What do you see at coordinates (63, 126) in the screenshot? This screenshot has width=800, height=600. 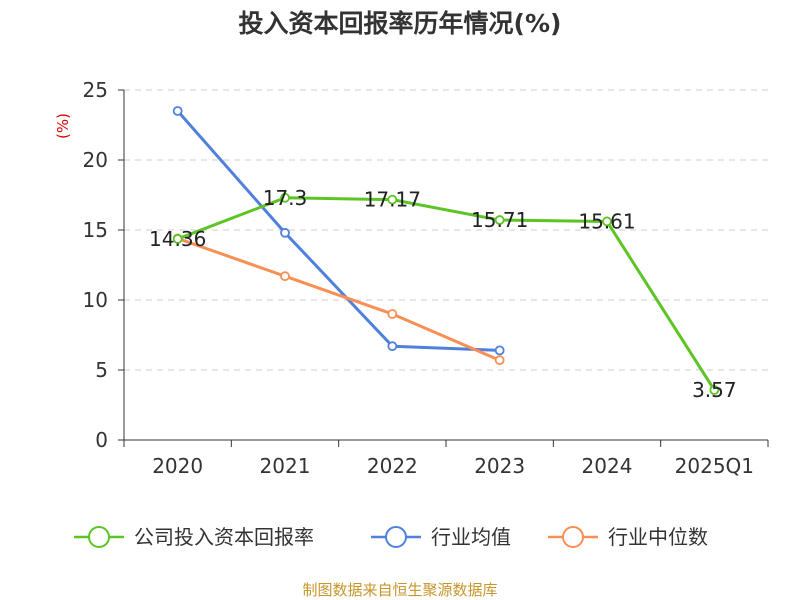 I see `y-axis-unit: (%)` at bounding box center [63, 126].